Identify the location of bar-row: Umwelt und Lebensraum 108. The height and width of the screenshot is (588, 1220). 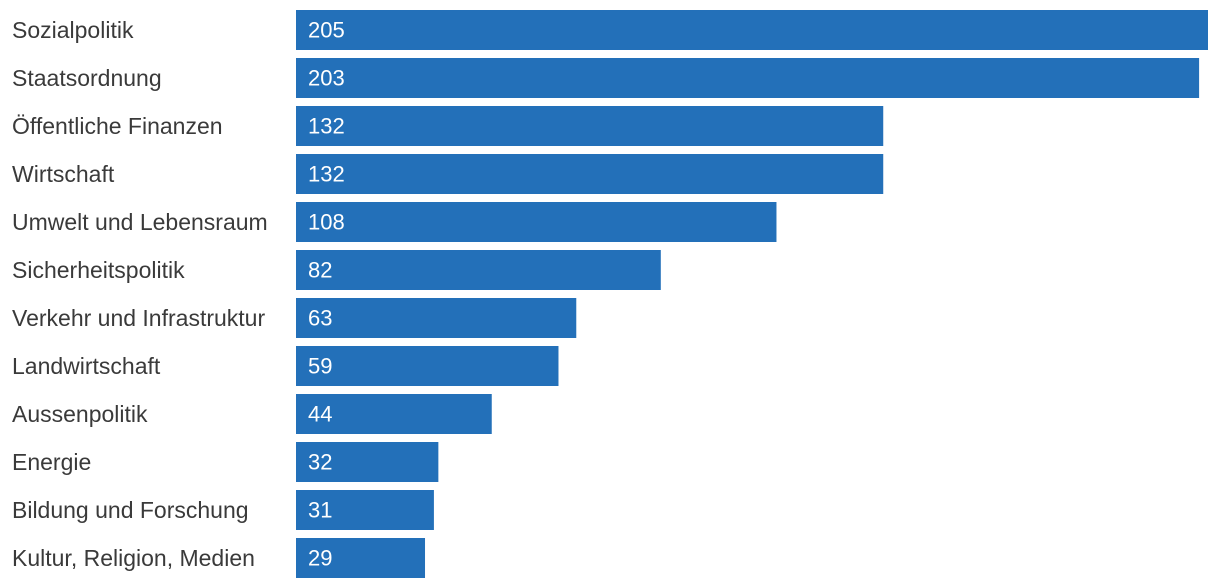
(394, 222).